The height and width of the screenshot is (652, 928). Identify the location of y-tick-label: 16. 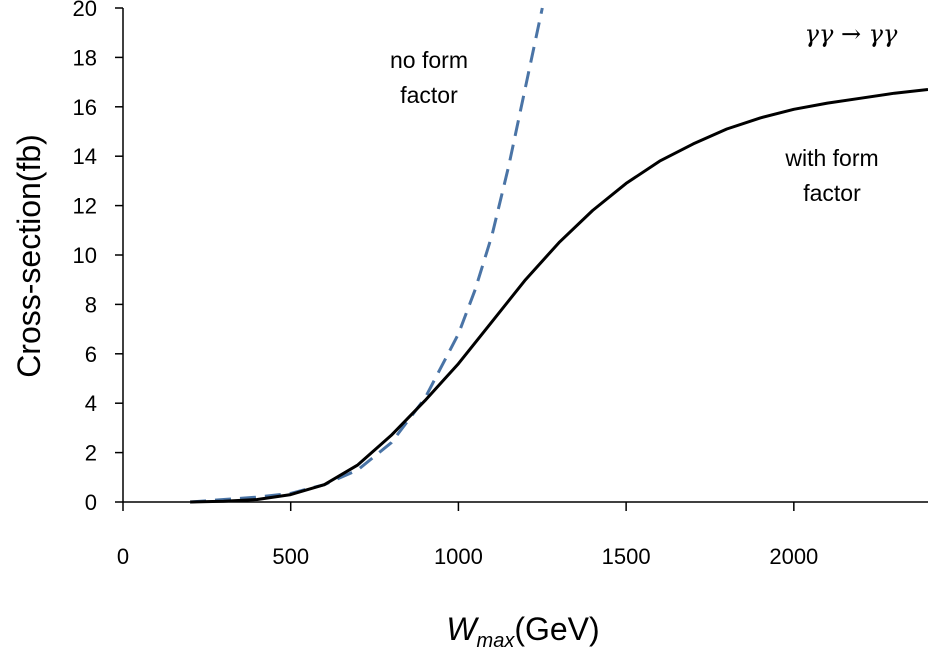
(85, 107).